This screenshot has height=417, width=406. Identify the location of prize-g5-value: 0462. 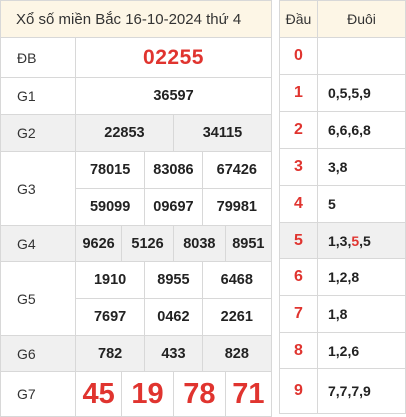
(173, 317).